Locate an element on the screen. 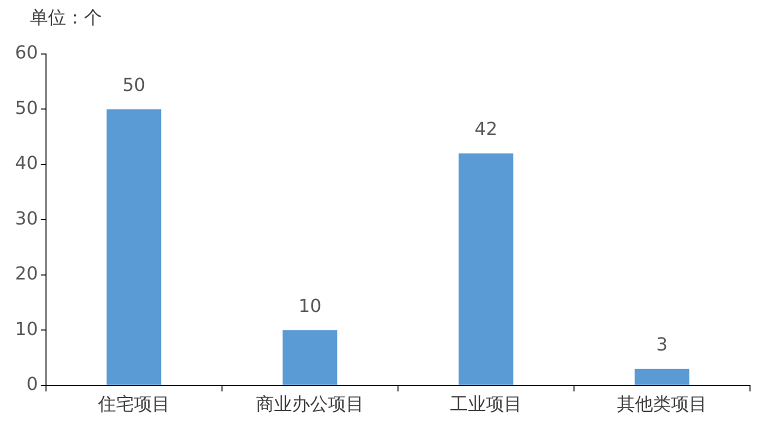  x-tick-label: 商业办公项目 is located at coordinates (310, 404).